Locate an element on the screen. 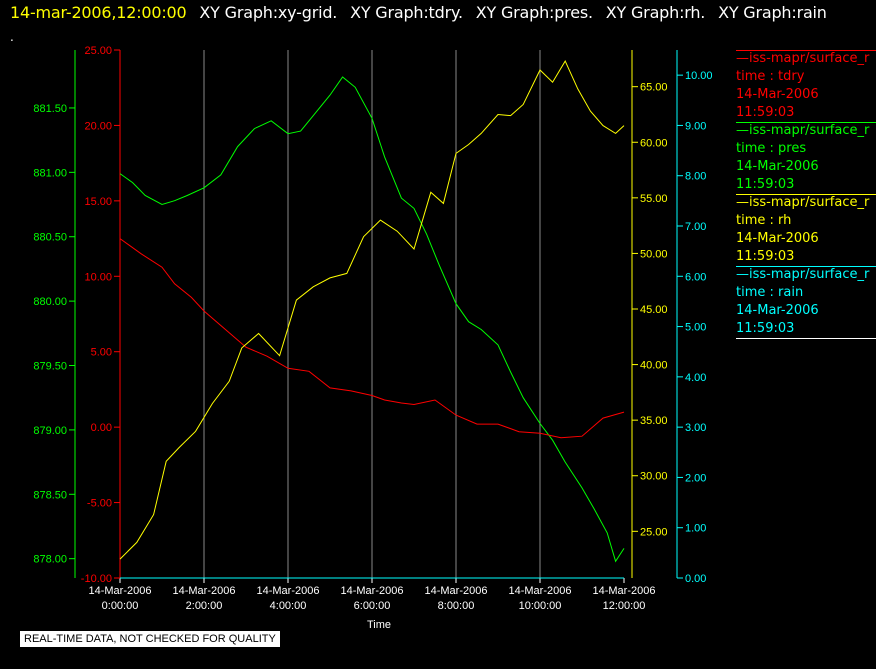 The width and height of the screenshot is (876, 669). title-timestamp: 14-mar-2006,12:00:00 is located at coordinates (98, 12).